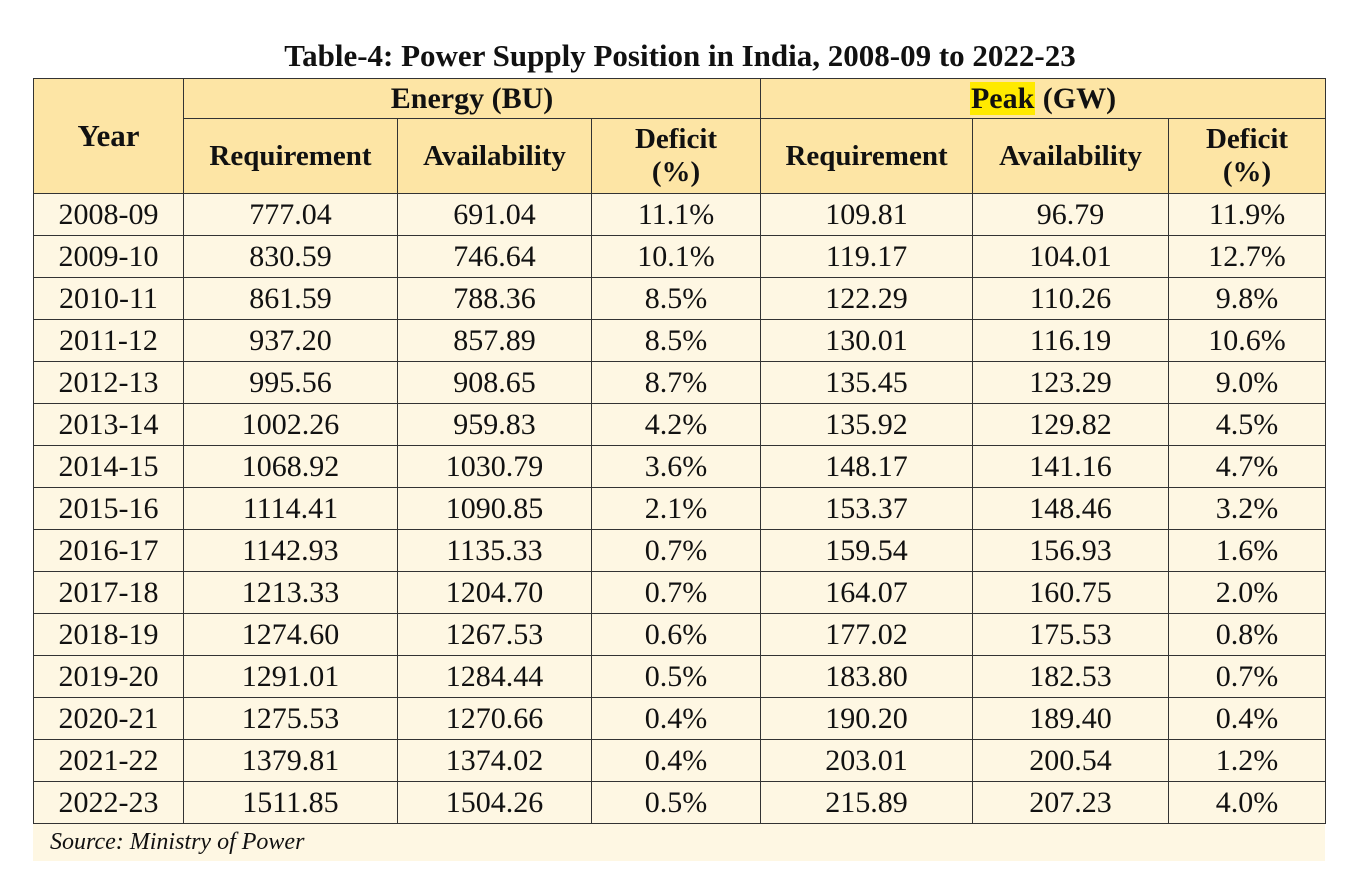 The width and height of the screenshot is (1360, 880). I want to click on peak-availability-cell: 148.46, so click(1071, 508).